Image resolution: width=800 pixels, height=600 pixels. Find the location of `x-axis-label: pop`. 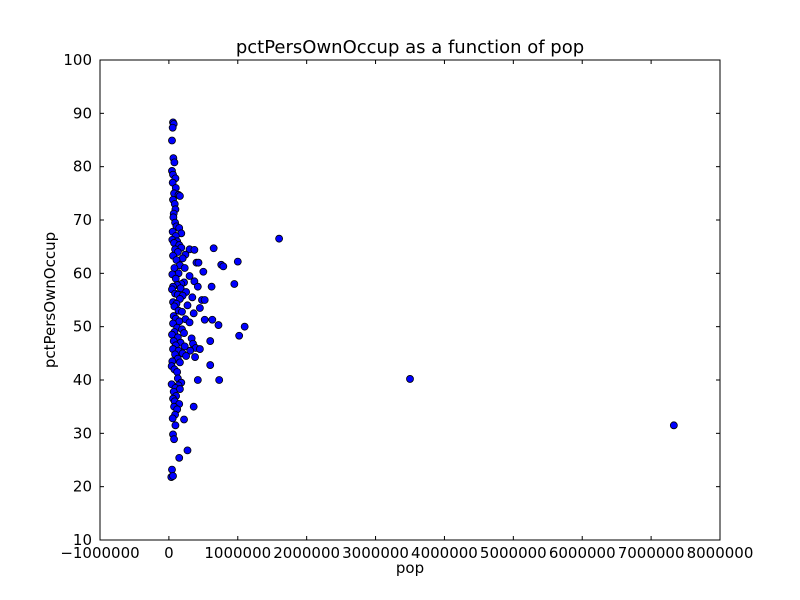

x-axis-label: pop is located at coordinates (410, 568).